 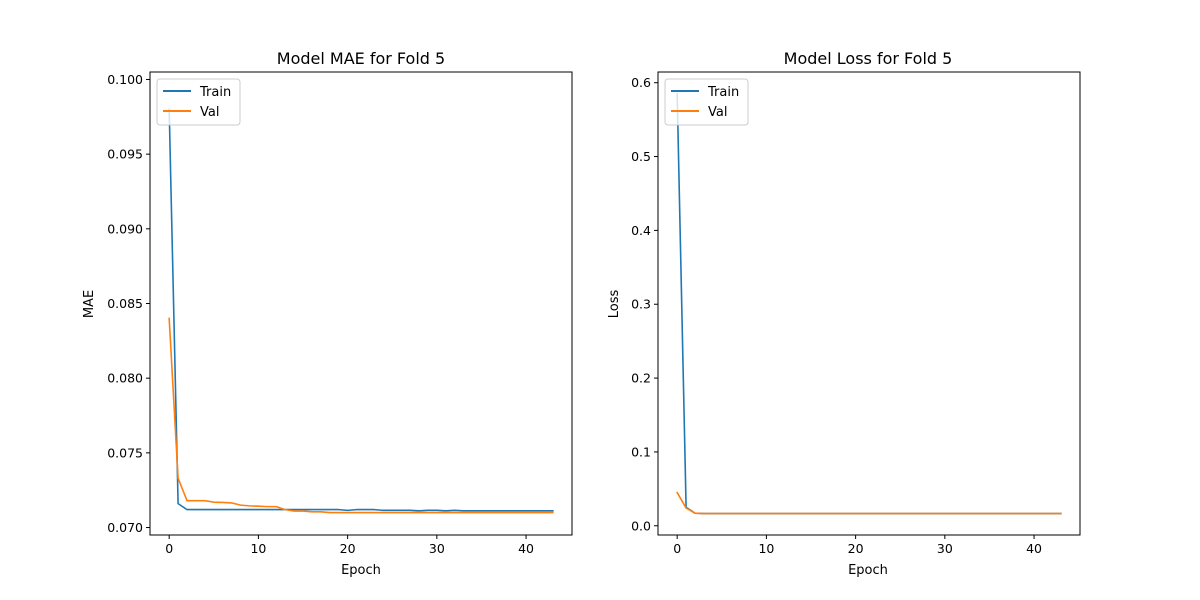 I want to click on y-tick-label: 0.100, so click(x=125, y=79).